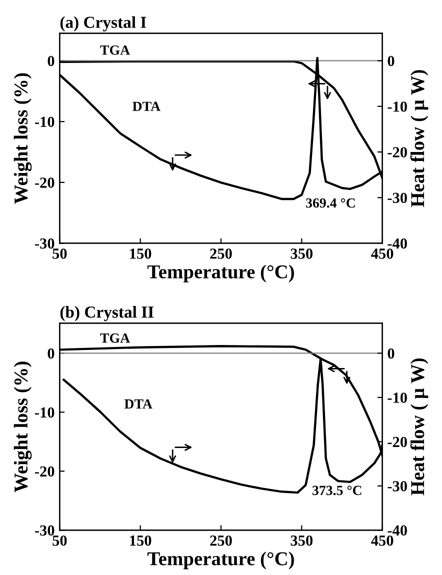 This screenshot has width=442, height=575. Describe the element at coordinates (107, 314) in the screenshot. I see `chart-title: (b) Crystal II` at that location.